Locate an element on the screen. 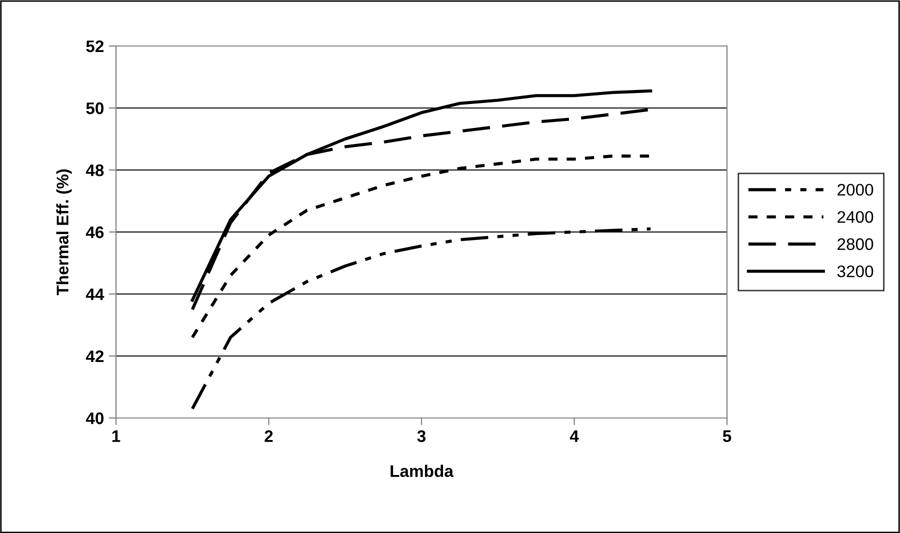 This screenshot has height=533, width=900. legend-label: 3200 is located at coordinates (855, 271).